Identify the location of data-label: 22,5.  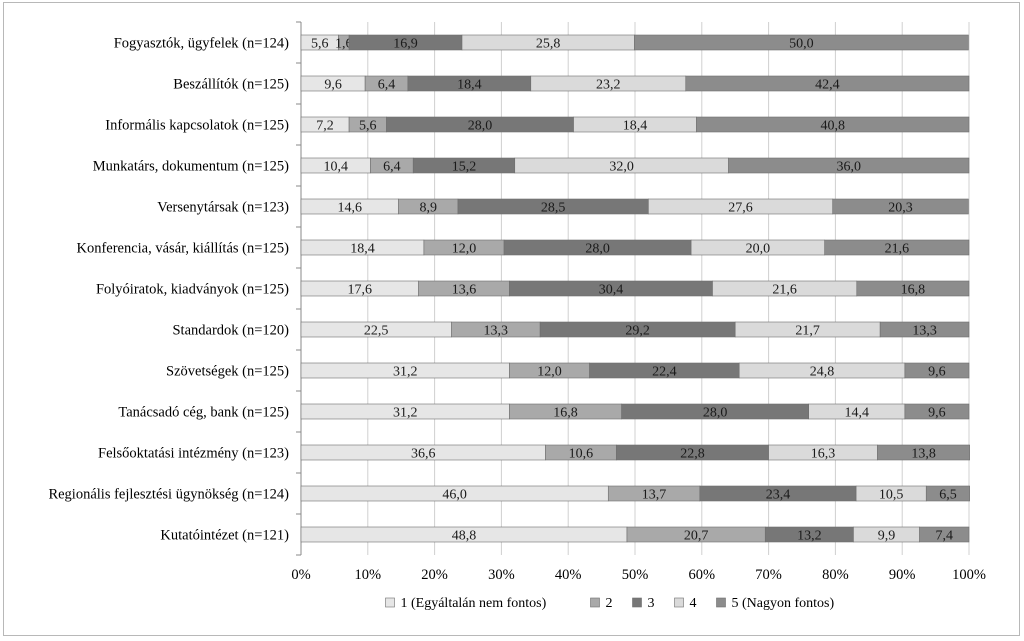
(376, 331).